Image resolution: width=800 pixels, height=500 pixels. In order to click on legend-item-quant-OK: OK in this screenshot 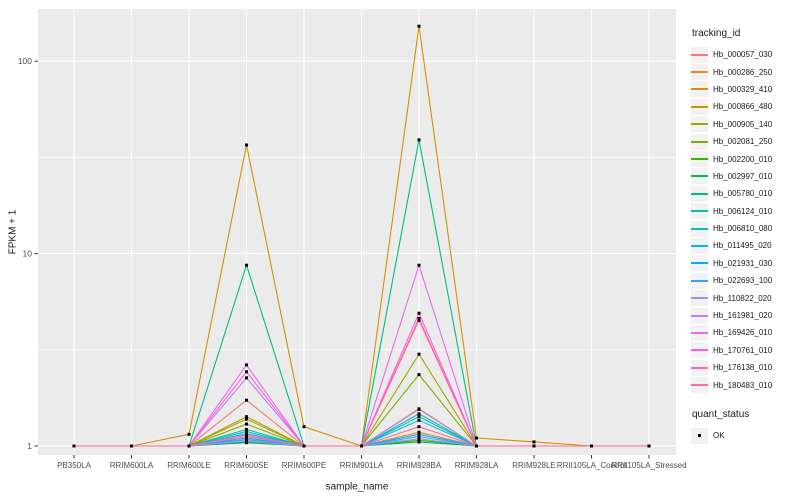, I will do `click(745, 435)`.